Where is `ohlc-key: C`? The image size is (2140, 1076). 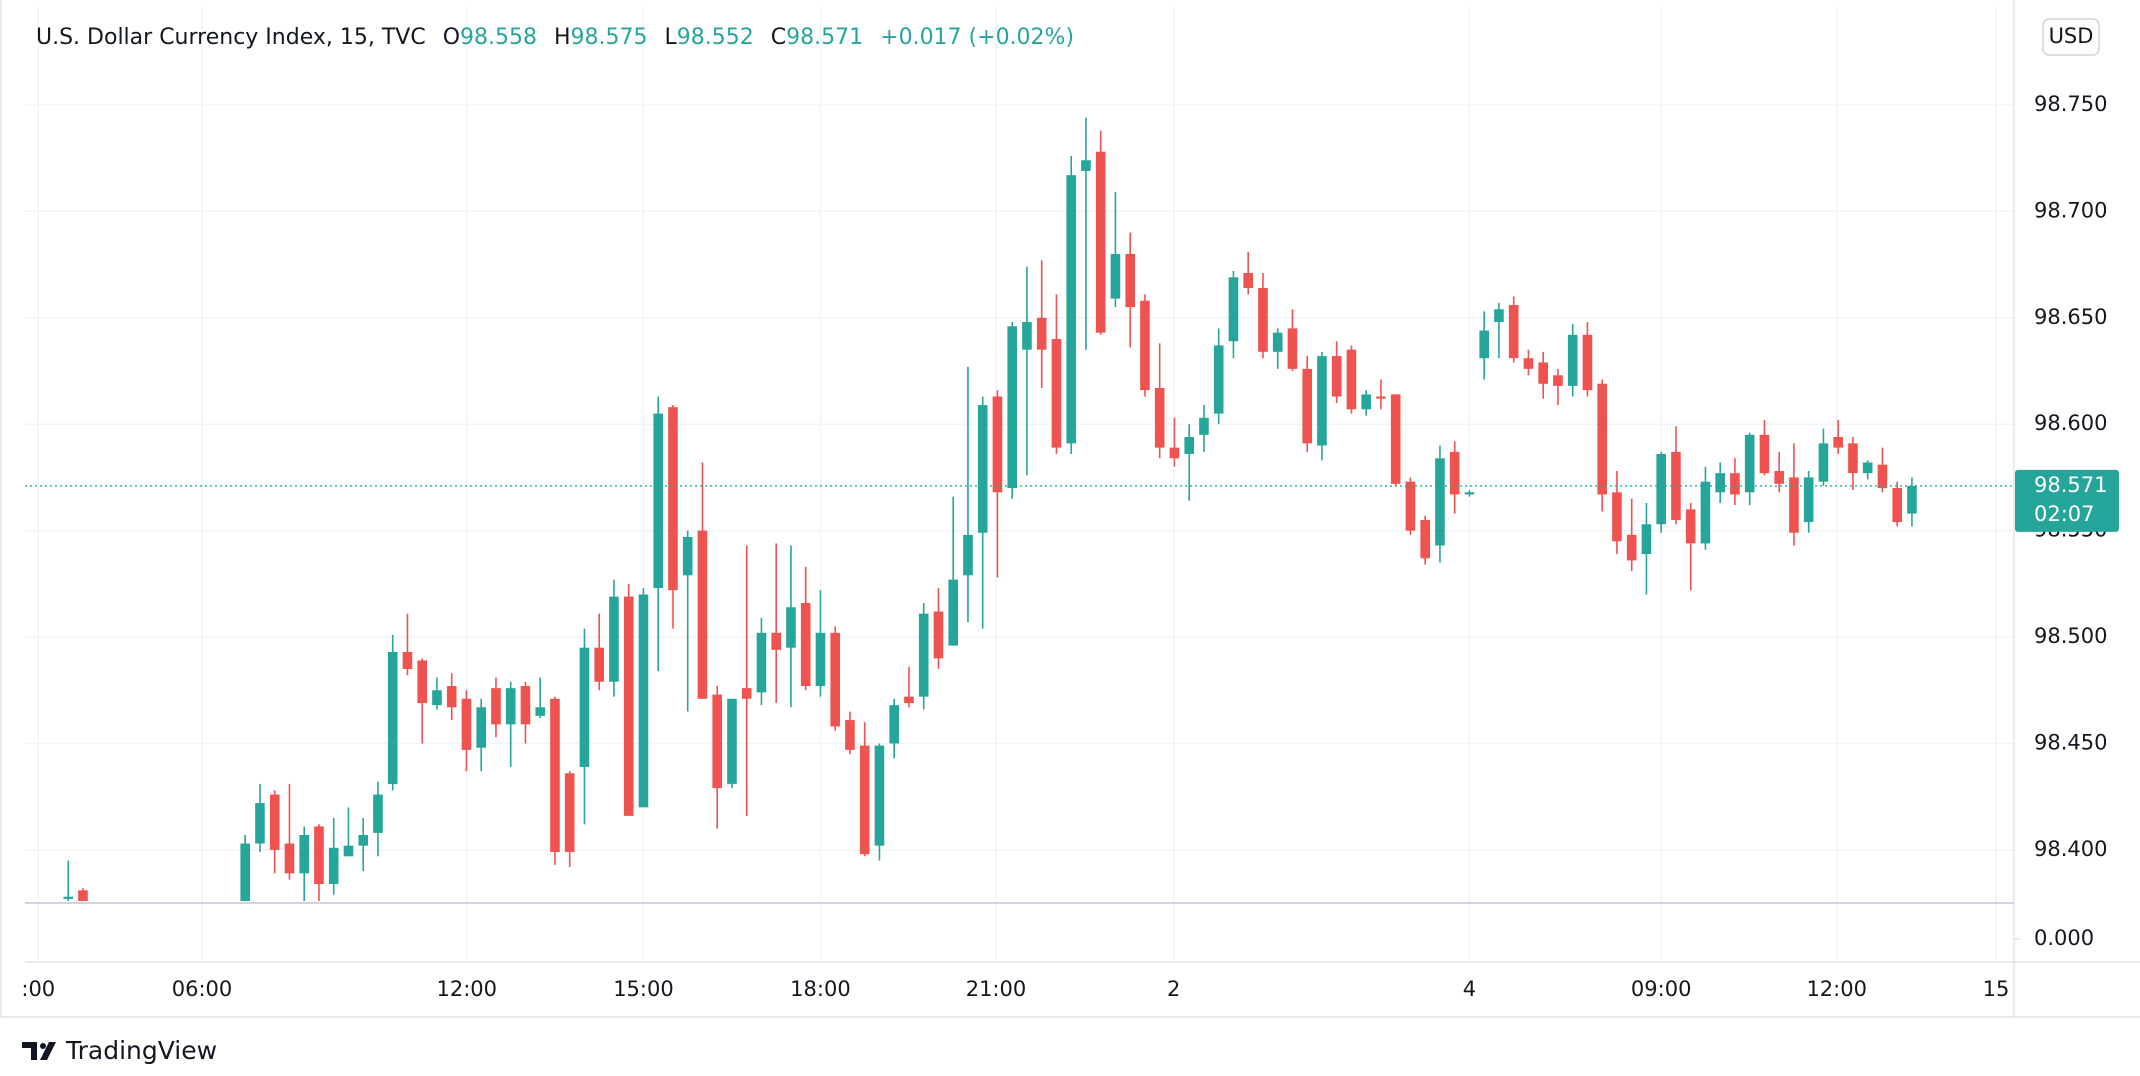
ohlc-key: C is located at coordinates (778, 37).